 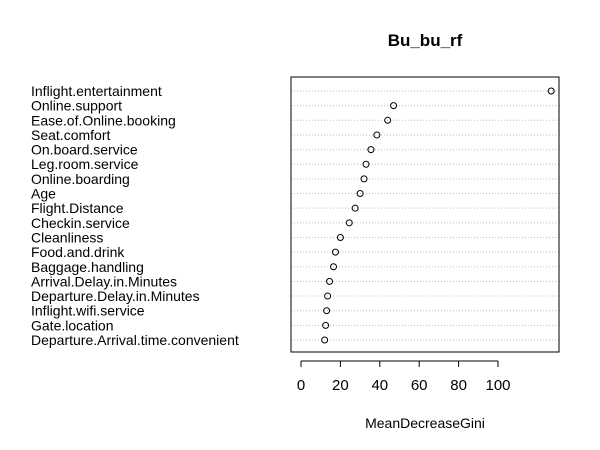 I want to click on category-label: Arrival.Delay.in.Minutes, so click(x=104, y=281).